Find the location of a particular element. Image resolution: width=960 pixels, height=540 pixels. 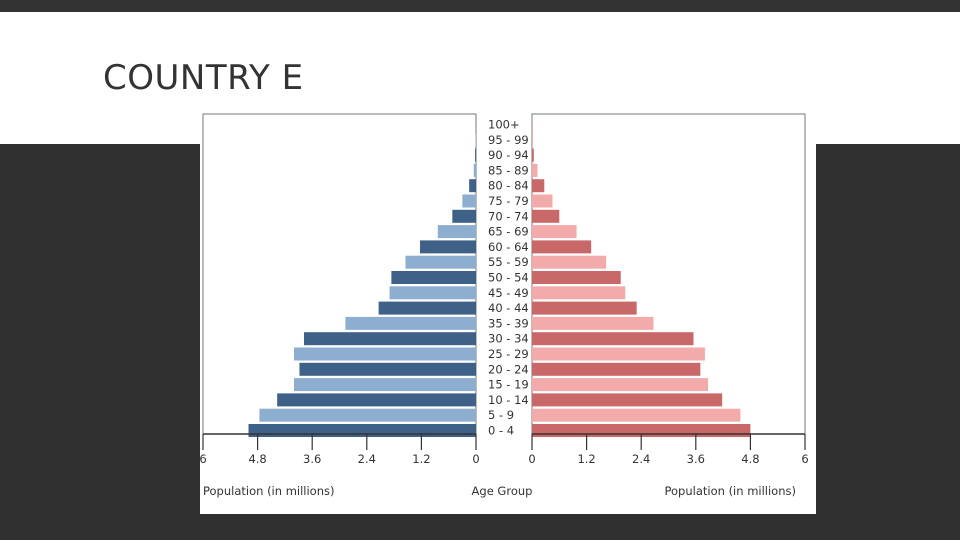

age-label: 70 - 74 is located at coordinates (508, 216).